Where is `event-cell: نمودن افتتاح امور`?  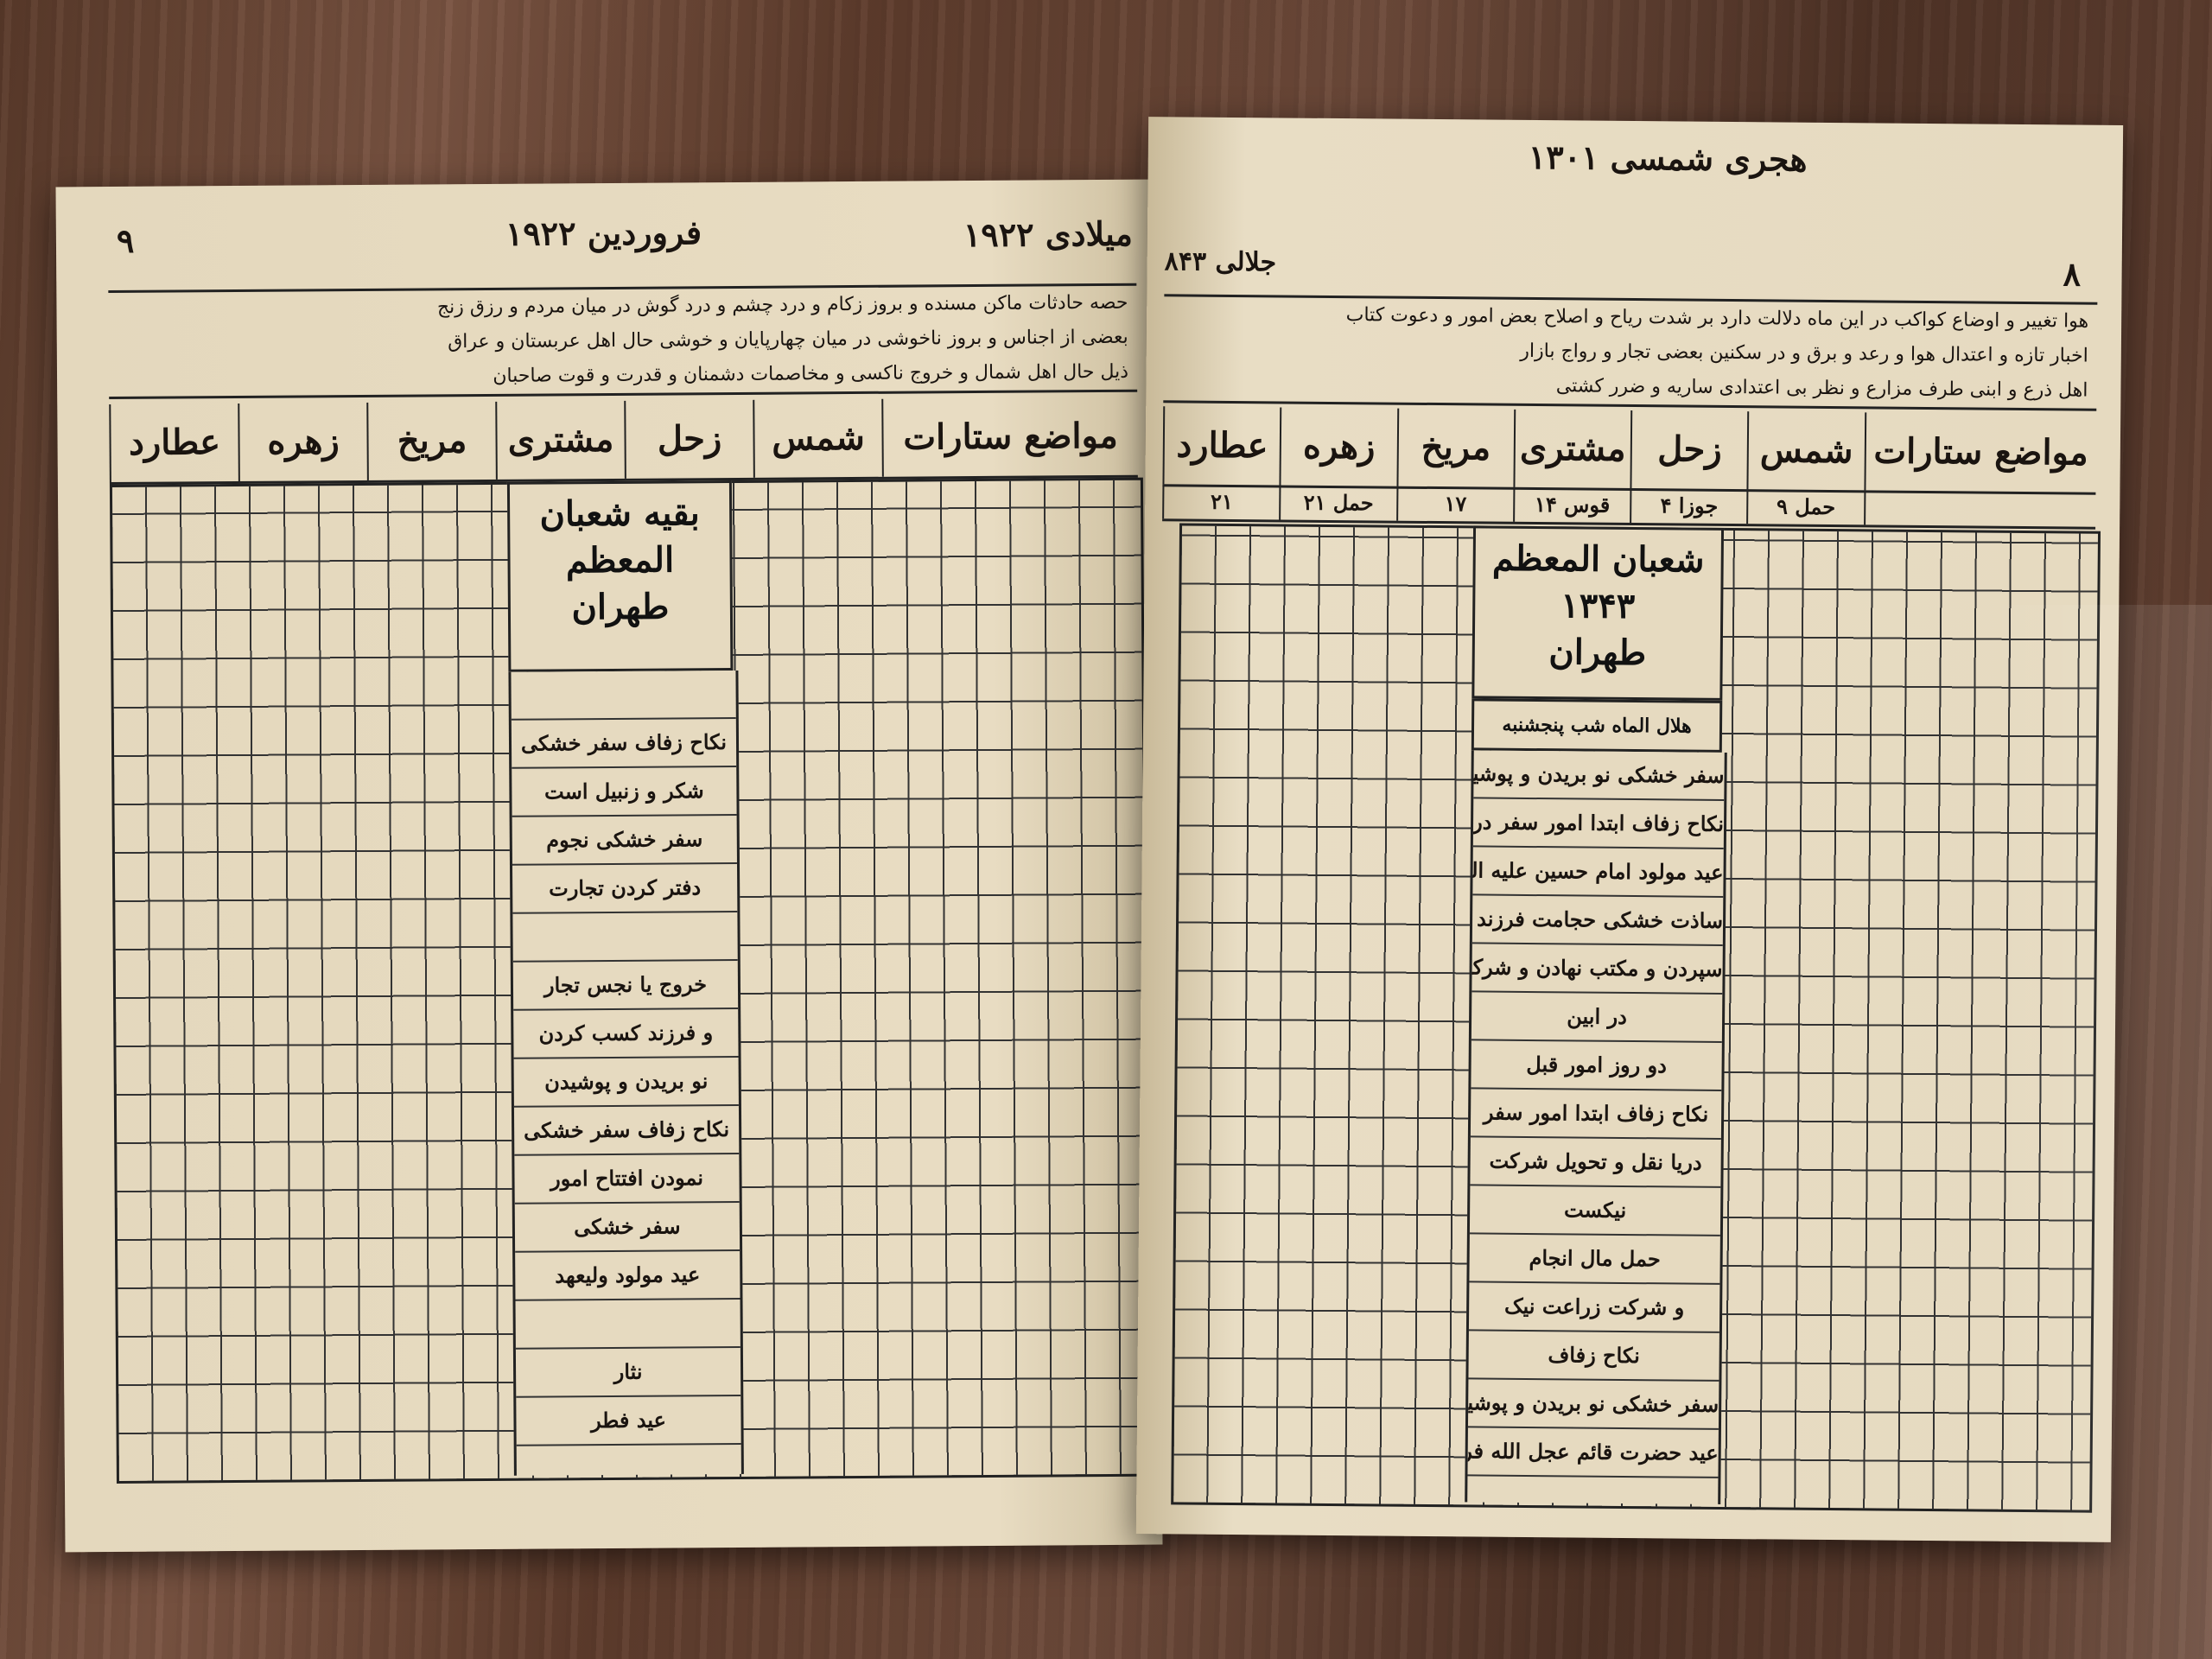 event-cell: نمودن افتتاح امور is located at coordinates (627, 1179).